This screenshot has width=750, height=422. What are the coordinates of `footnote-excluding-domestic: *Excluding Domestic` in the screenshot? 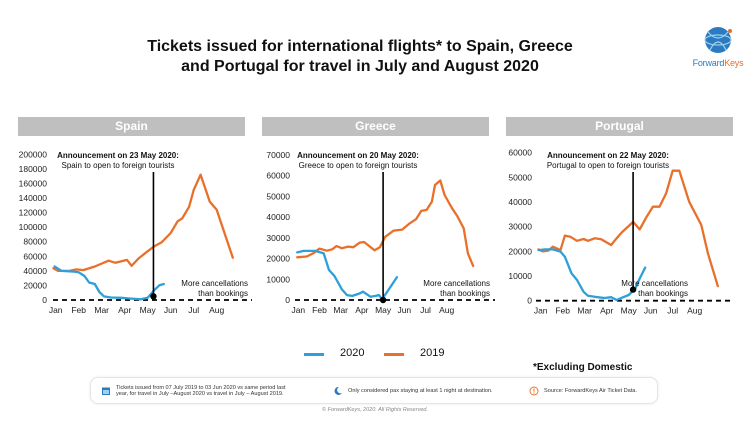 It's located at (583, 367).